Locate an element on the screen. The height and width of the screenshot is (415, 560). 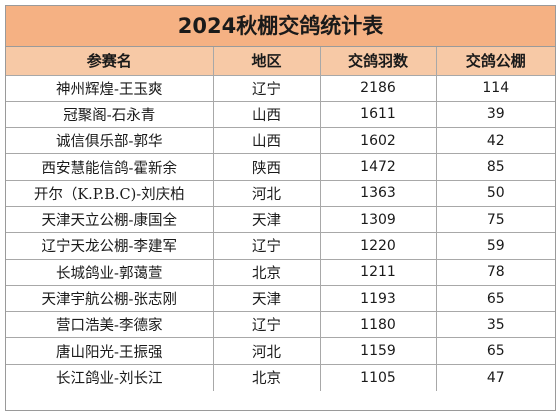
table-row: 长城鸽业-郭蔼萱 北京 1211 78 is located at coordinates (280, 272).